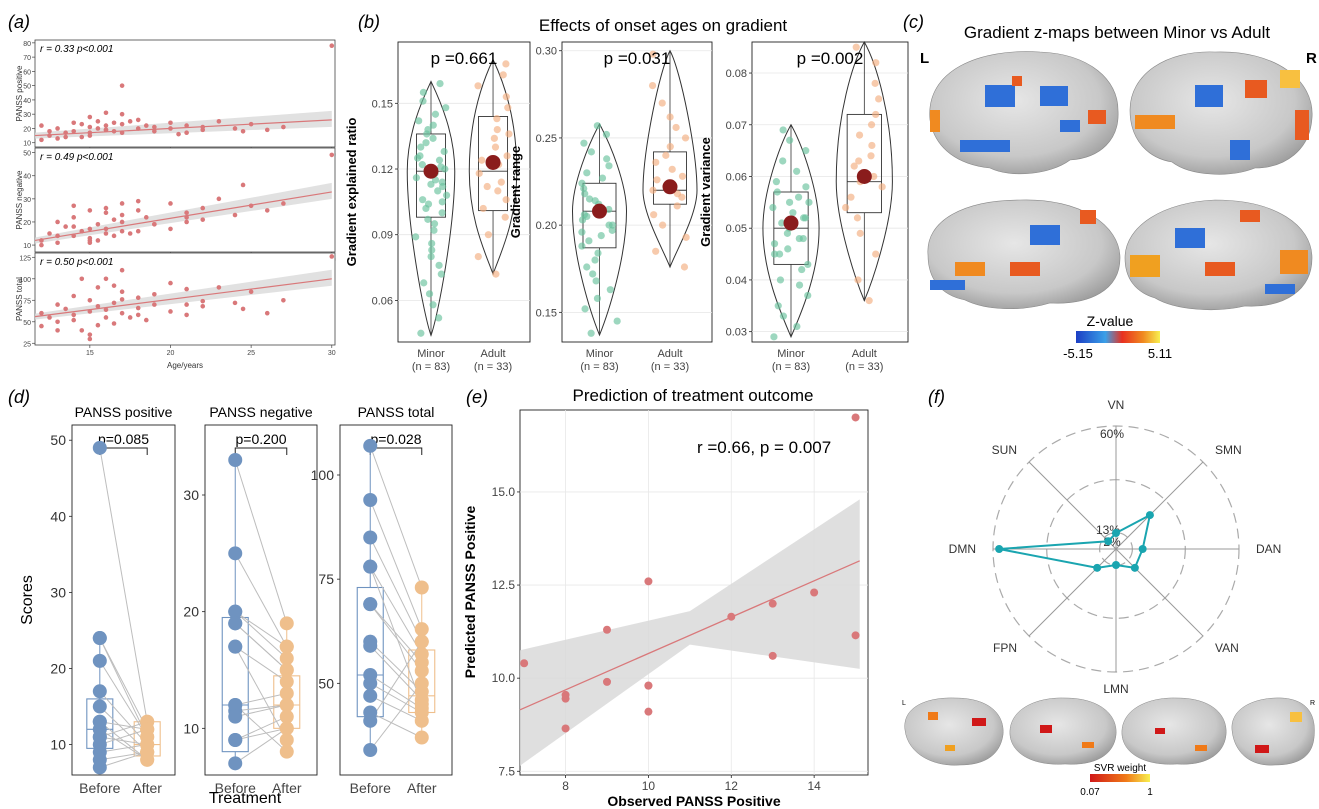 This screenshot has height=809, width=1319. I want to click on subplot-title: PANSS total, so click(396, 412).